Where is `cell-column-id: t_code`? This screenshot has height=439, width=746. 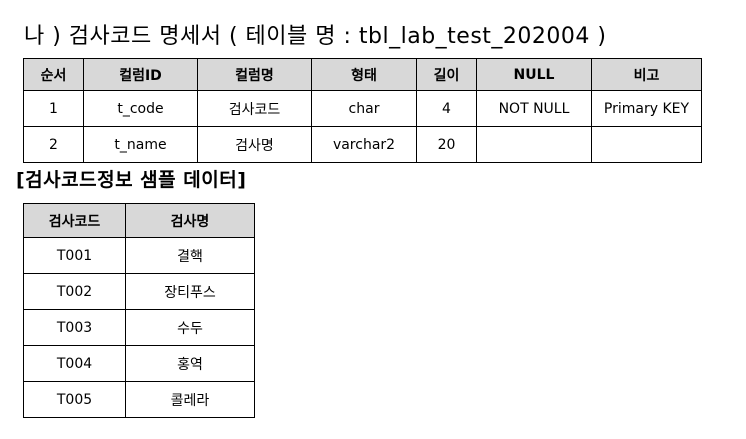
cell-column-id: t_code is located at coordinates (140, 108).